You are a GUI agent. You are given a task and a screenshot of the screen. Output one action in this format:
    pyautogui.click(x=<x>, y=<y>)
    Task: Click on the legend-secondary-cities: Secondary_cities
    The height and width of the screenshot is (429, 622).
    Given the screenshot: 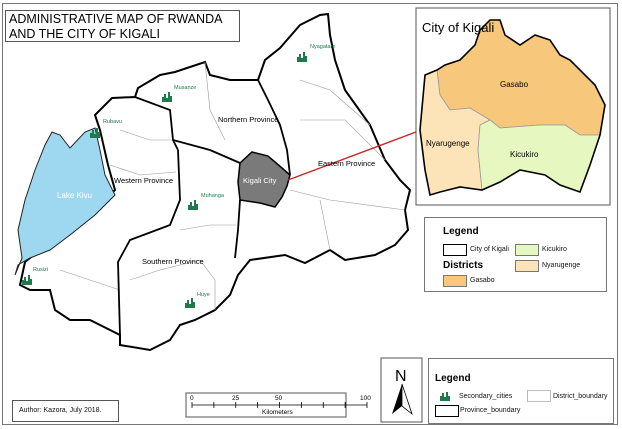 What is the action you would take?
    pyautogui.click(x=486, y=396)
    